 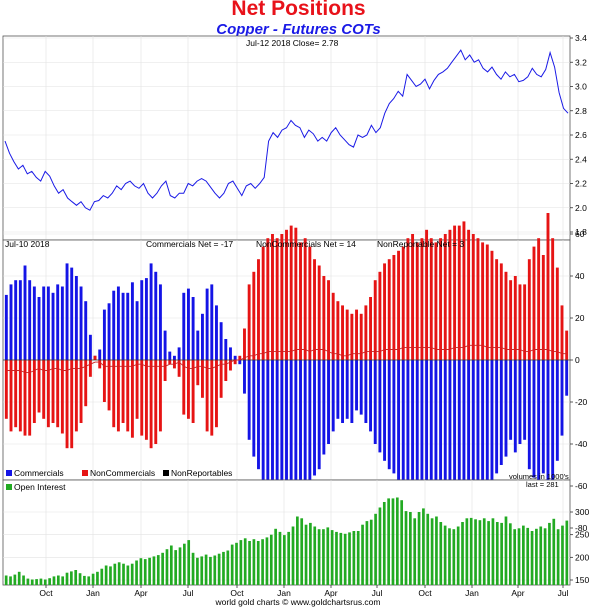 I want to click on x-tick-label: Oct, so click(x=46, y=593).